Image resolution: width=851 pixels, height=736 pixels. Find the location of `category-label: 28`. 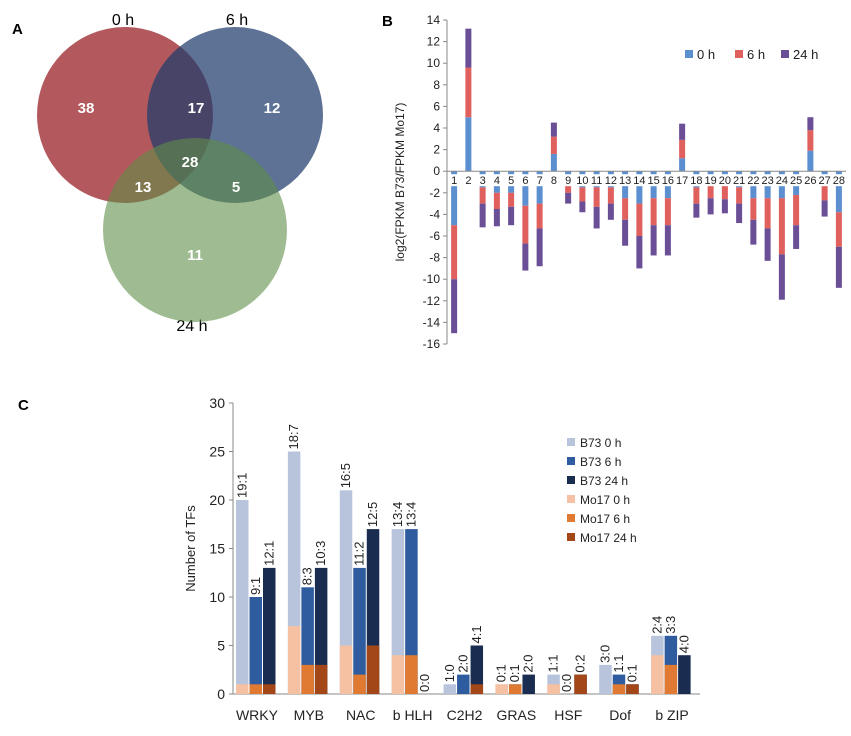

category-label: 28 is located at coordinates (839, 181).